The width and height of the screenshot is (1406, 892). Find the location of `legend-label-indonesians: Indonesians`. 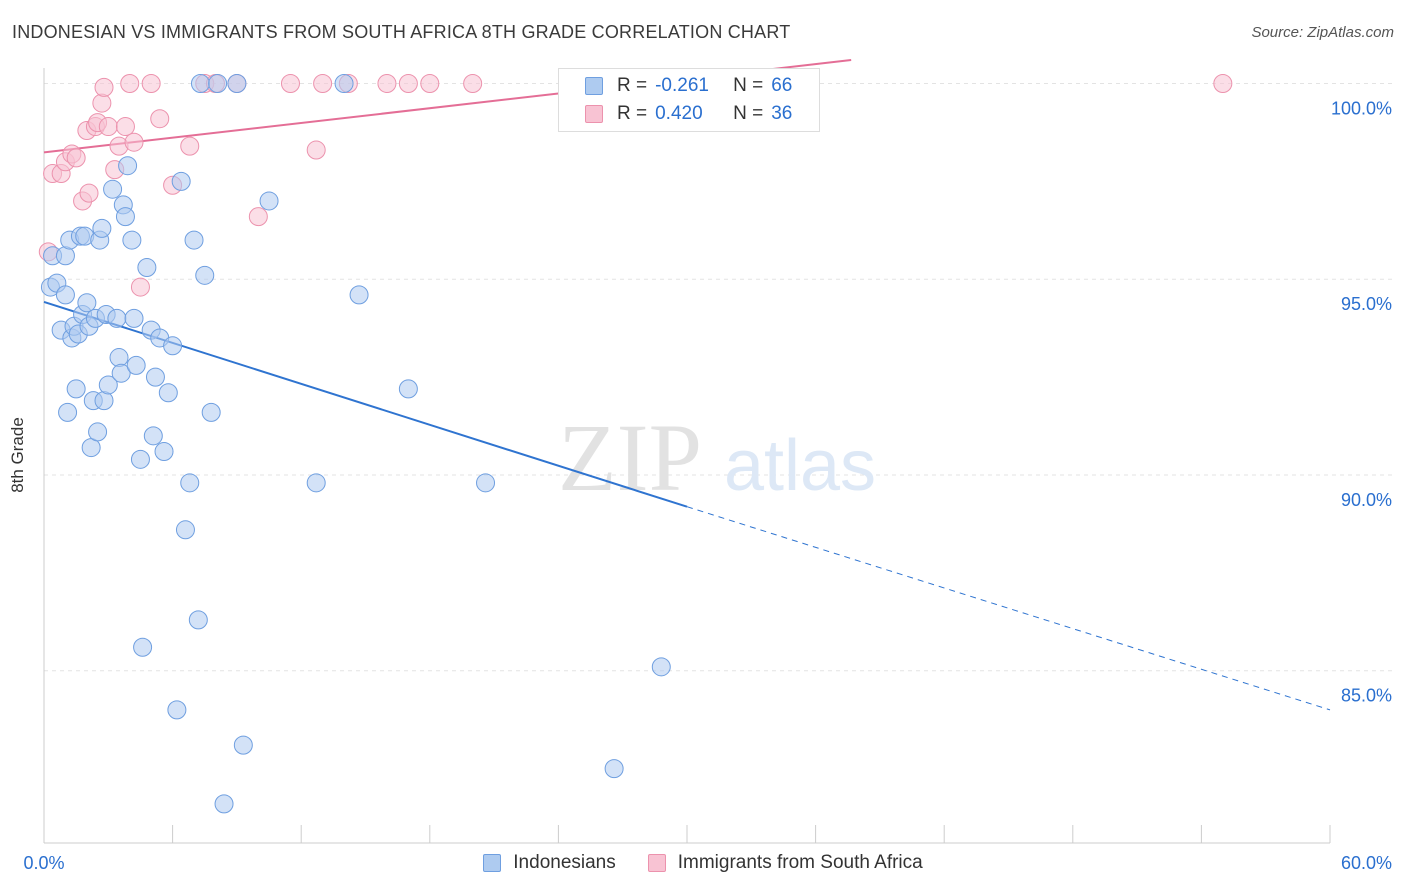

legend-label-indonesians: Indonesians is located at coordinates (564, 862).